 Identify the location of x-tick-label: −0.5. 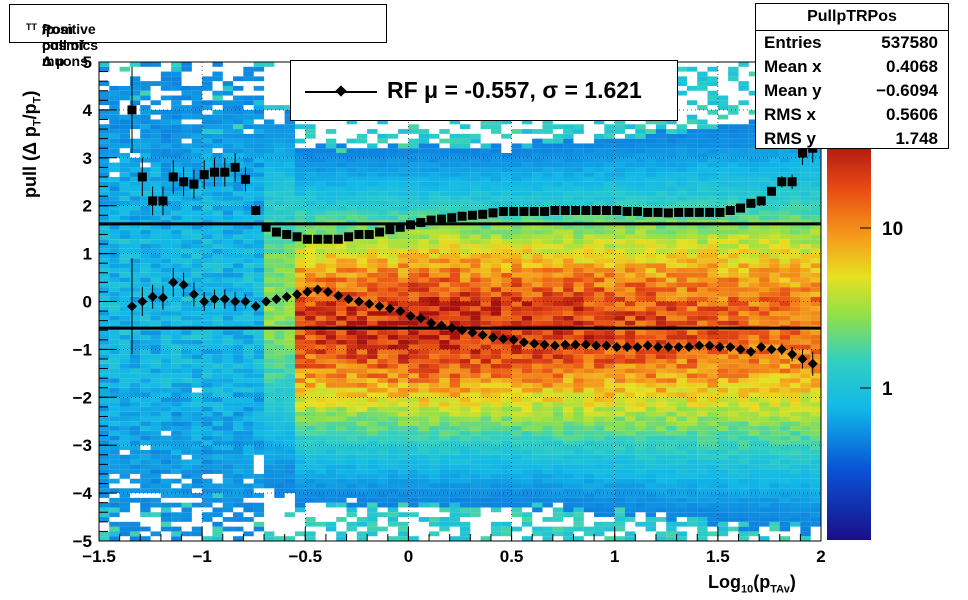
(306, 556).